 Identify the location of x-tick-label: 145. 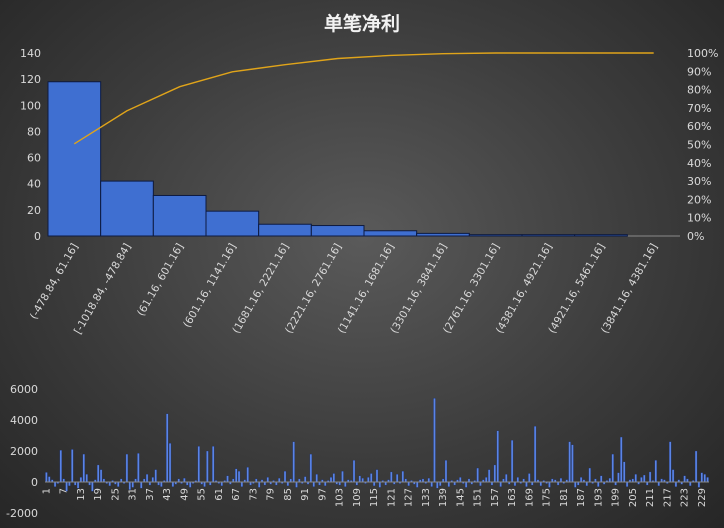
(460, 497).